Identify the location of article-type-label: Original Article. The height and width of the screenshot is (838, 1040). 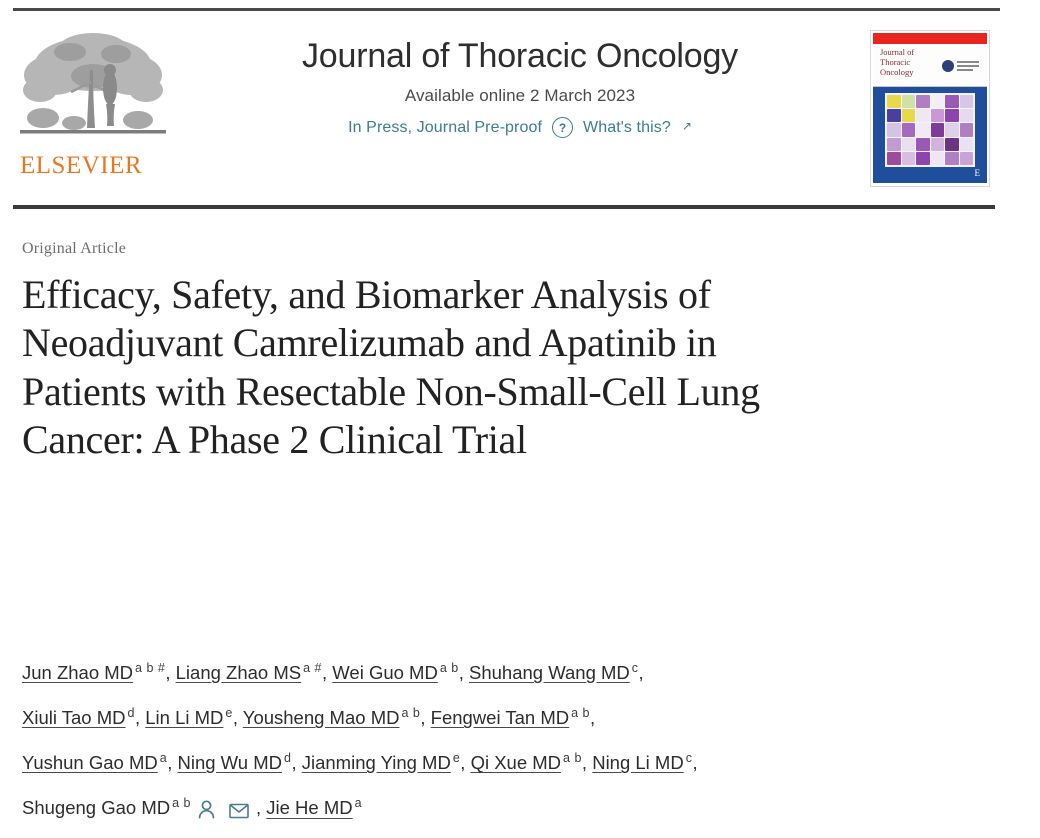
(74, 248).